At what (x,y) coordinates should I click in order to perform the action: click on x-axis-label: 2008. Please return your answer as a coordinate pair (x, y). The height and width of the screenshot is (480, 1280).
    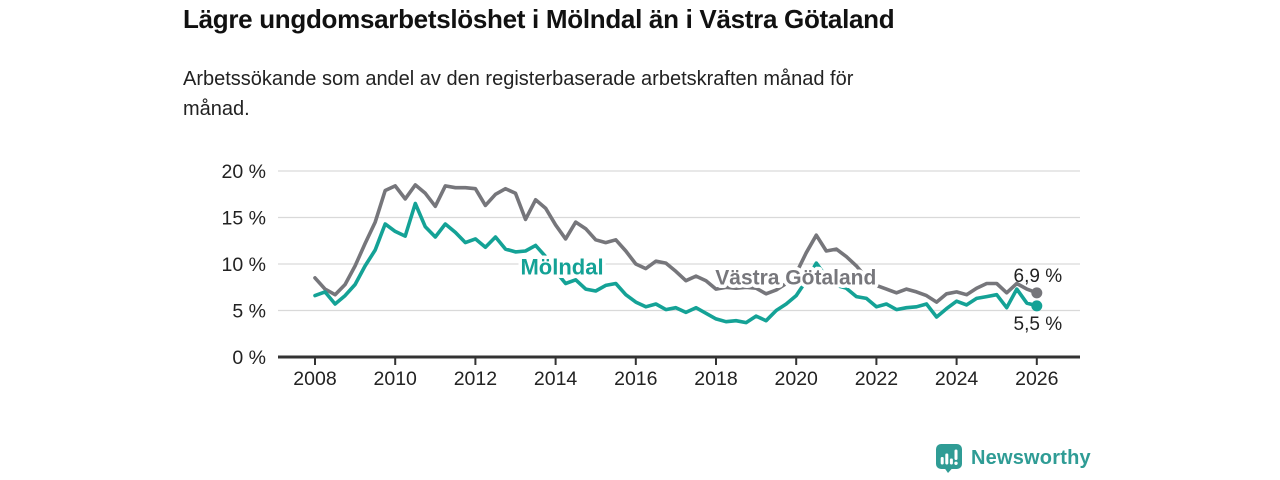
    Looking at the image, I should click on (314, 379).